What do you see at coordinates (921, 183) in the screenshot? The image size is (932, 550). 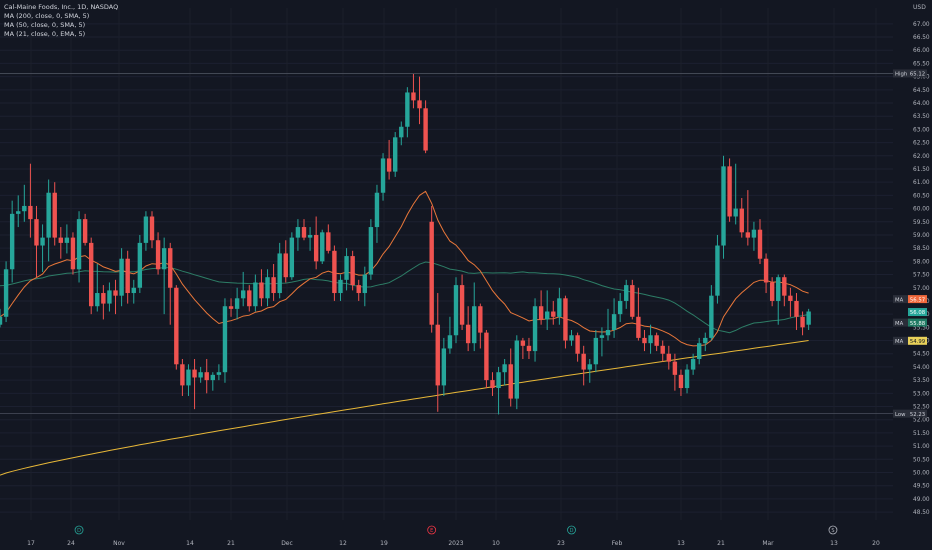 I see `y-tick-label: 61.00` at bounding box center [921, 183].